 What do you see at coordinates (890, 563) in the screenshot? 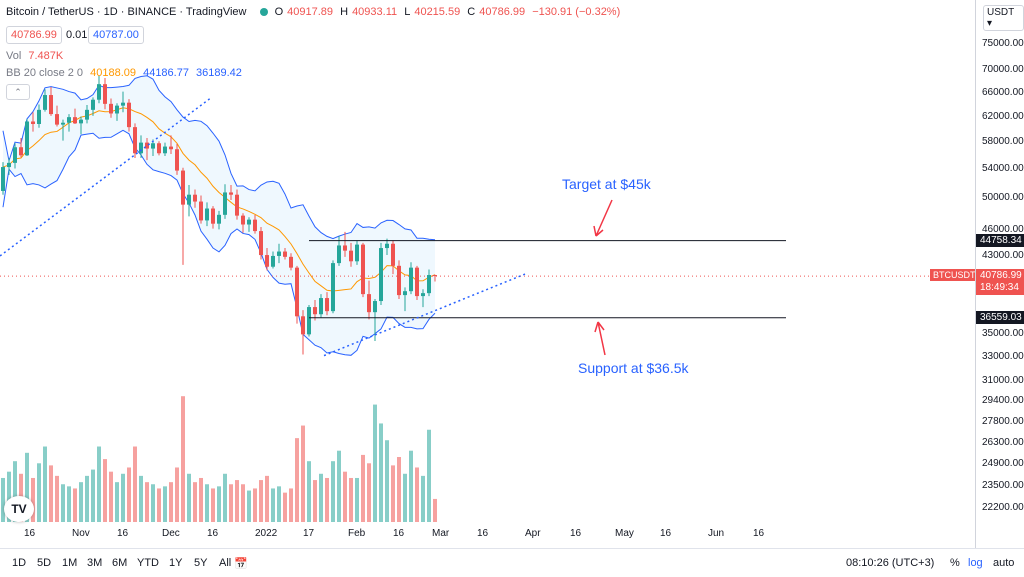
I see `clock: 08:10:26 (UTC+3)` at bounding box center [890, 563].